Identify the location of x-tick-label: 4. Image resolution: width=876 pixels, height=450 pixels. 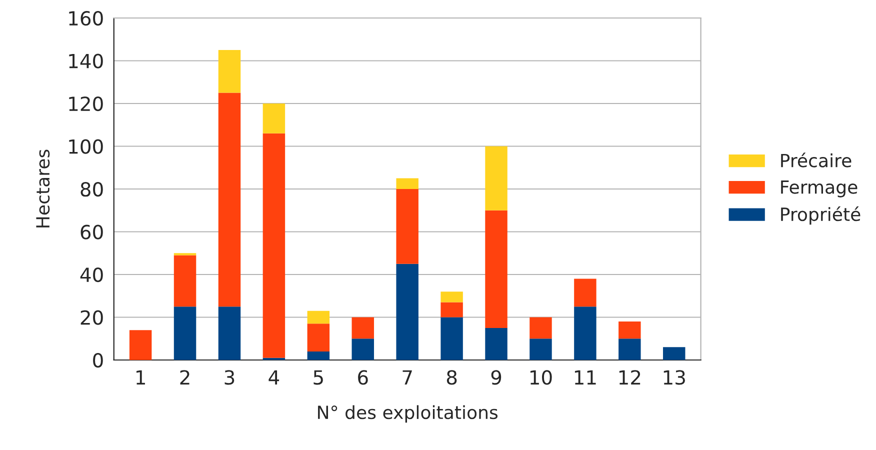
(274, 377).